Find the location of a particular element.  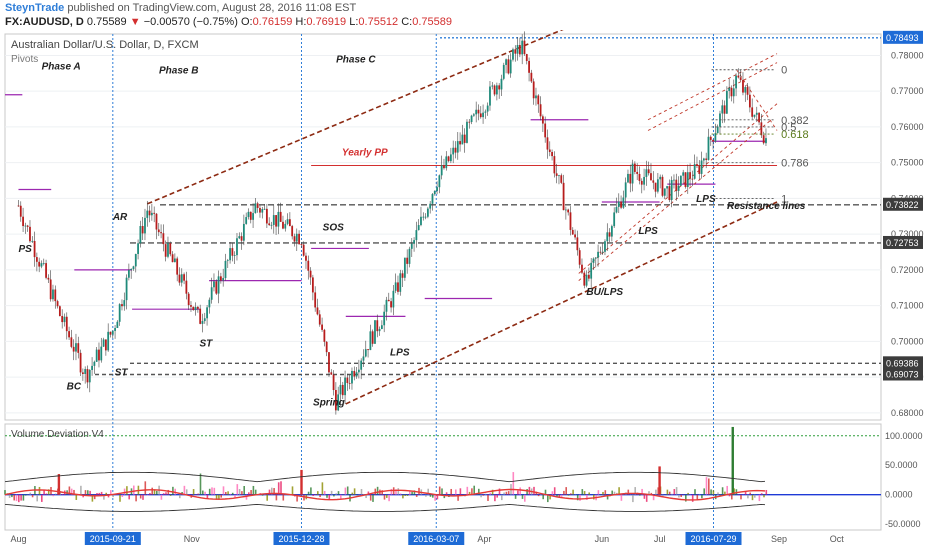

price-flag-box is located at coordinates (903, 37).